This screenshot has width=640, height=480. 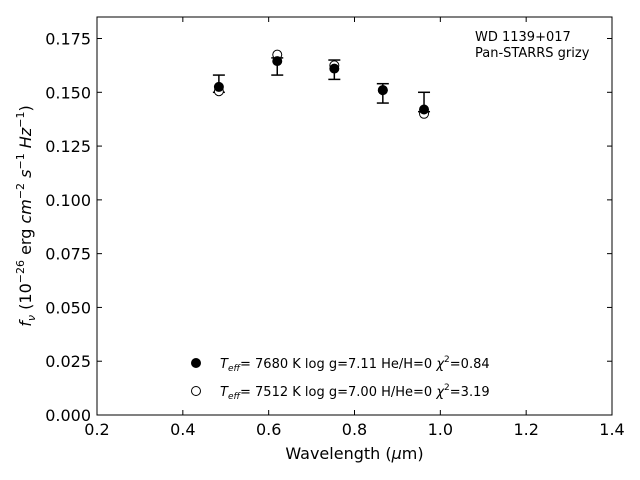 I want to click on y-tick-label: 0.100, so click(x=68, y=200).